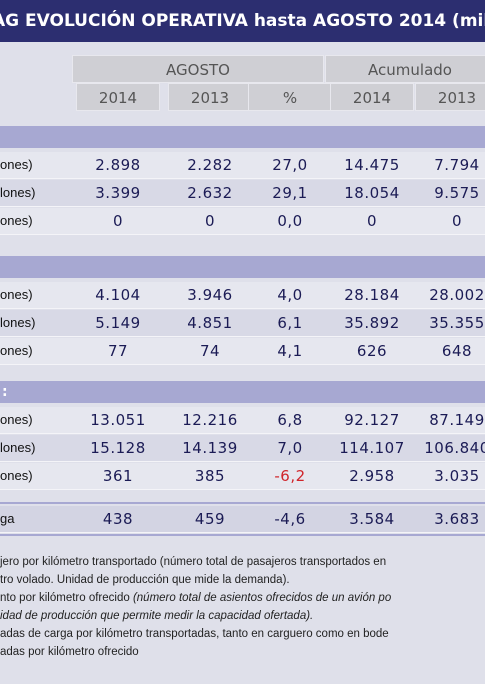  What do you see at coordinates (290, 323) in the screenshot?
I see `cell-value: 6,1` at bounding box center [290, 323].